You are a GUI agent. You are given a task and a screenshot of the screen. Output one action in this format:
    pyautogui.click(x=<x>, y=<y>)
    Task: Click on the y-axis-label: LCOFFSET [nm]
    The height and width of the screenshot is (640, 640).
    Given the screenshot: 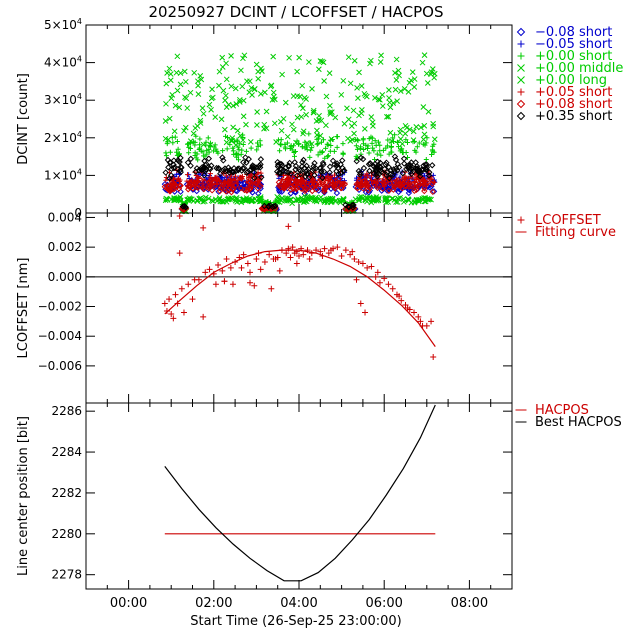 What is the action you would take?
    pyautogui.click(x=23, y=308)
    